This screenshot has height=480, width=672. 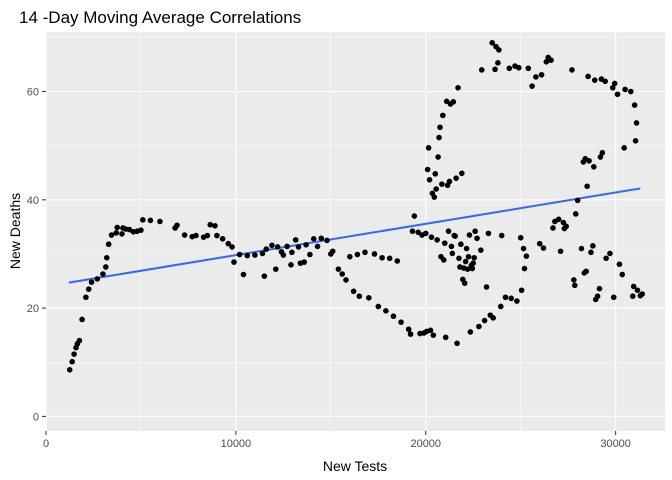 I want to click on y-axis-title: New Deaths, so click(x=15, y=231).